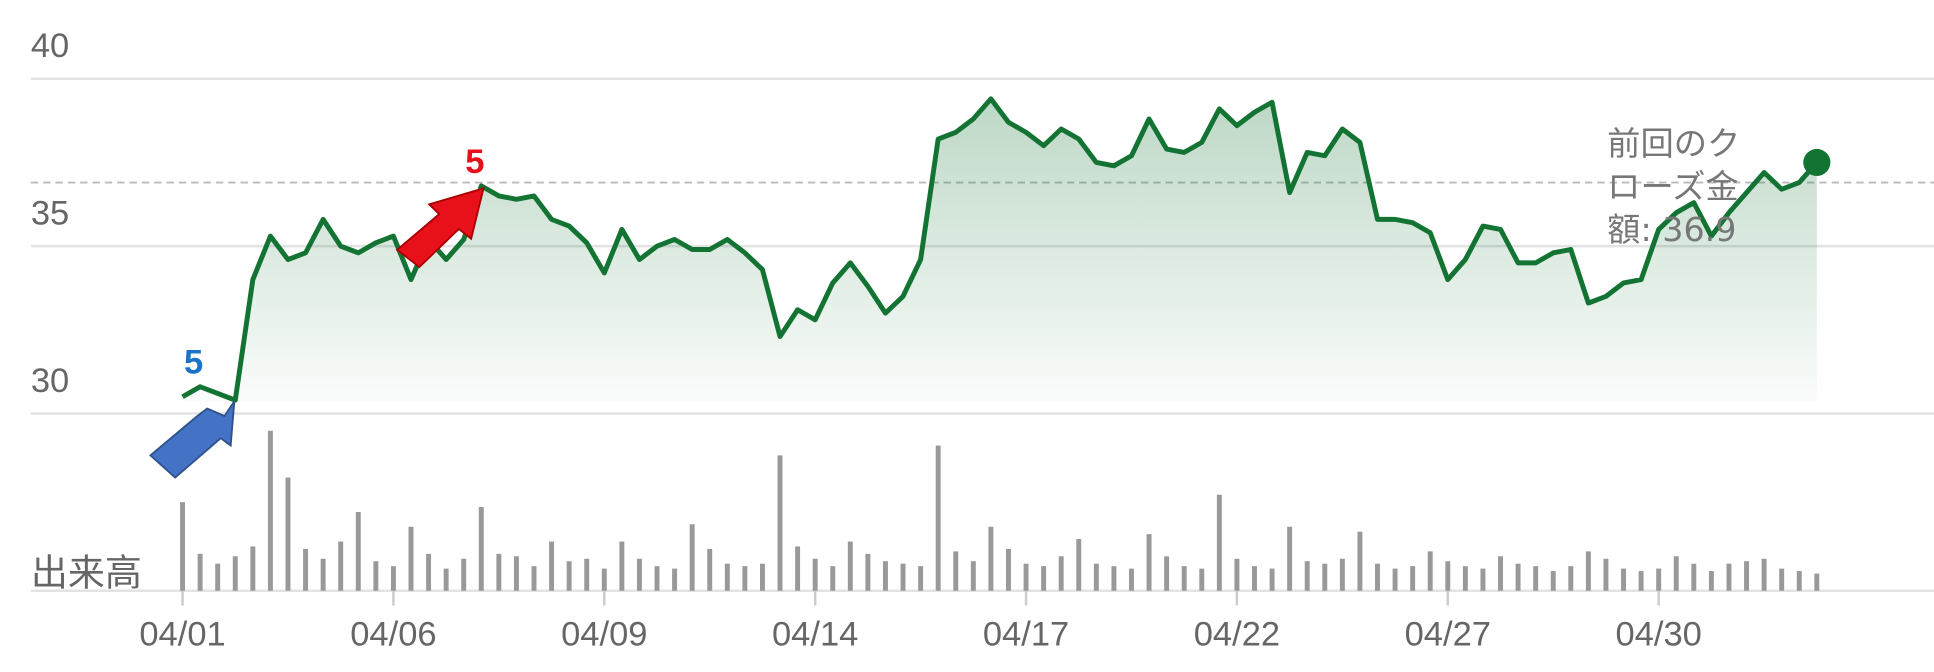 This screenshot has width=1934, height=672. What do you see at coordinates (604, 634) in the screenshot?
I see `x-tick-label: 04/09` at bounding box center [604, 634].